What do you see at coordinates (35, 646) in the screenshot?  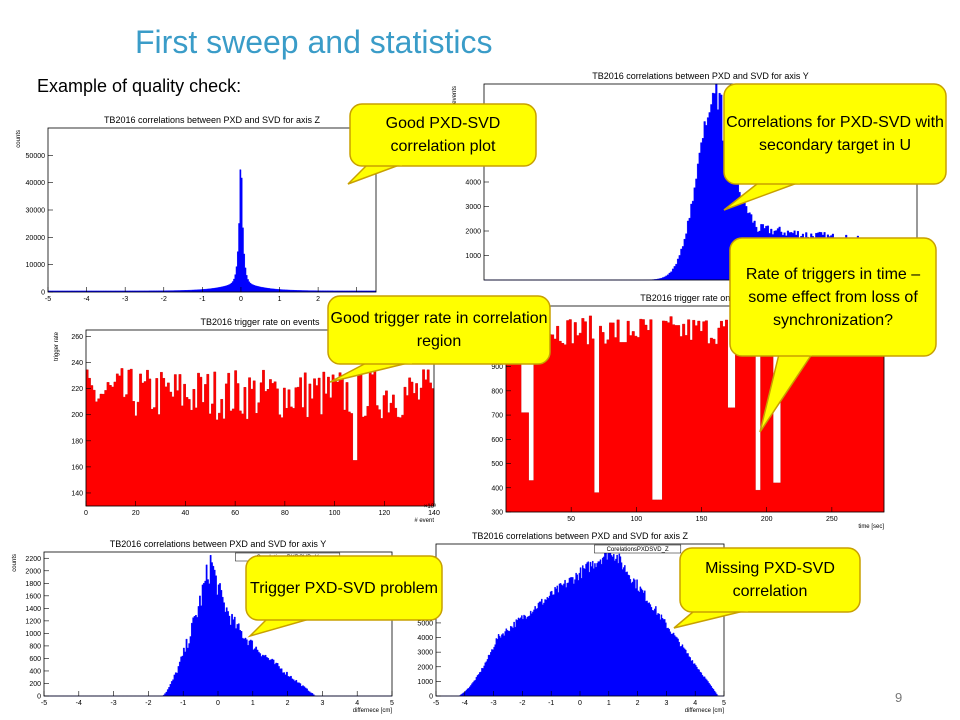 I see `y-tick-label: 800` at bounding box center [35, 646].